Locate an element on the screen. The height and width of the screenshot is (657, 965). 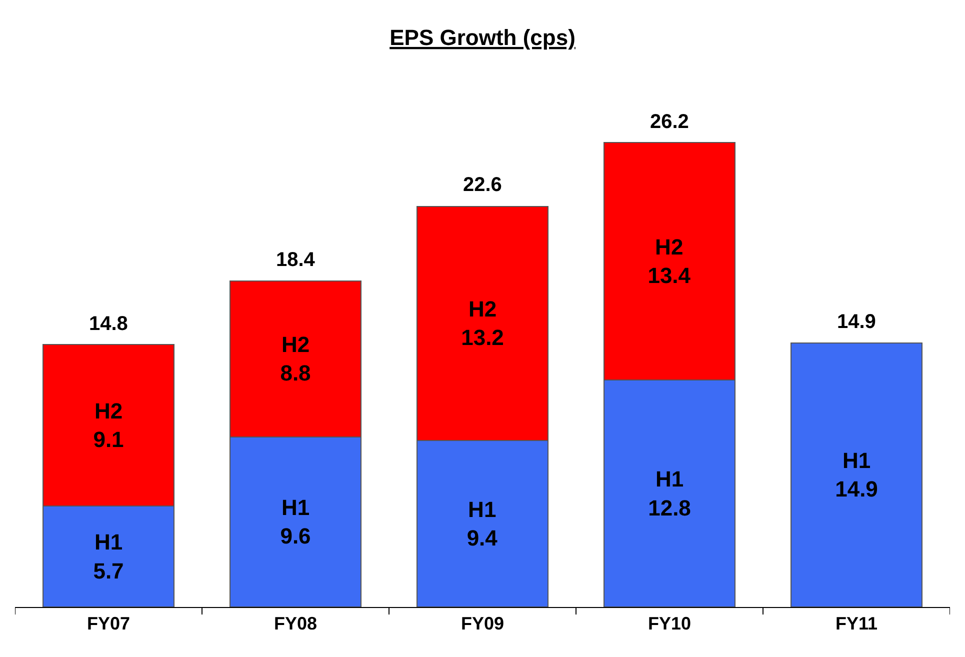
total-label: 14.8 is located at coordinates (108, 324).